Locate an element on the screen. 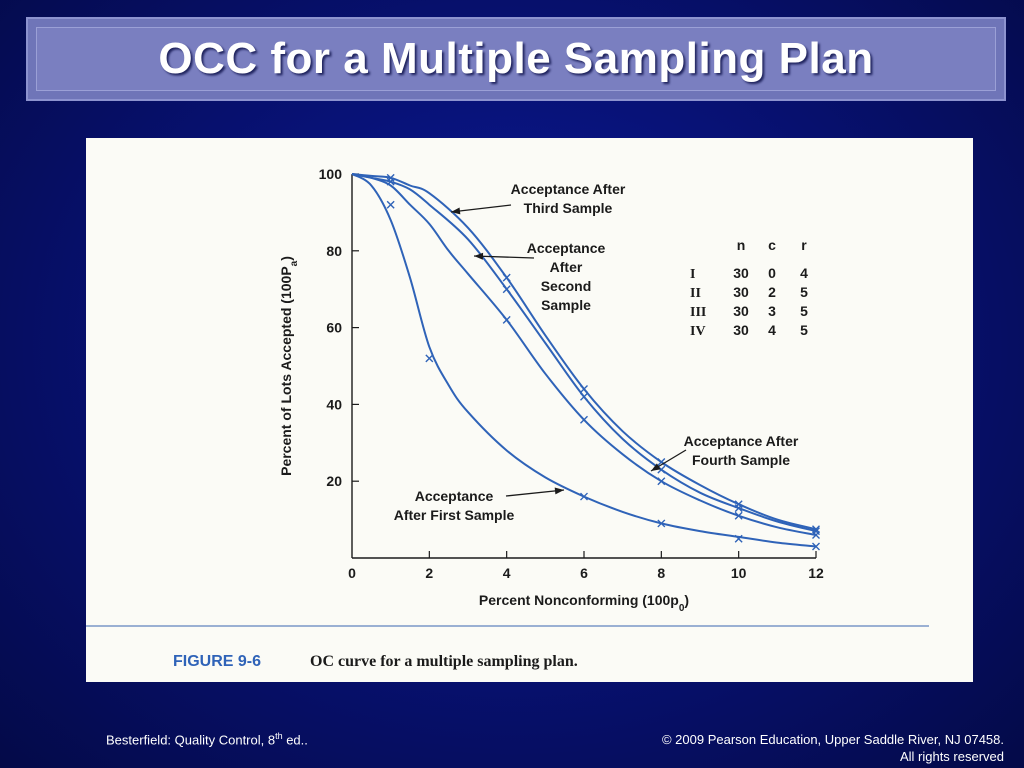  slide-title: OCC for a Multiple Sampling Plan is located at coordinates (516, 58).